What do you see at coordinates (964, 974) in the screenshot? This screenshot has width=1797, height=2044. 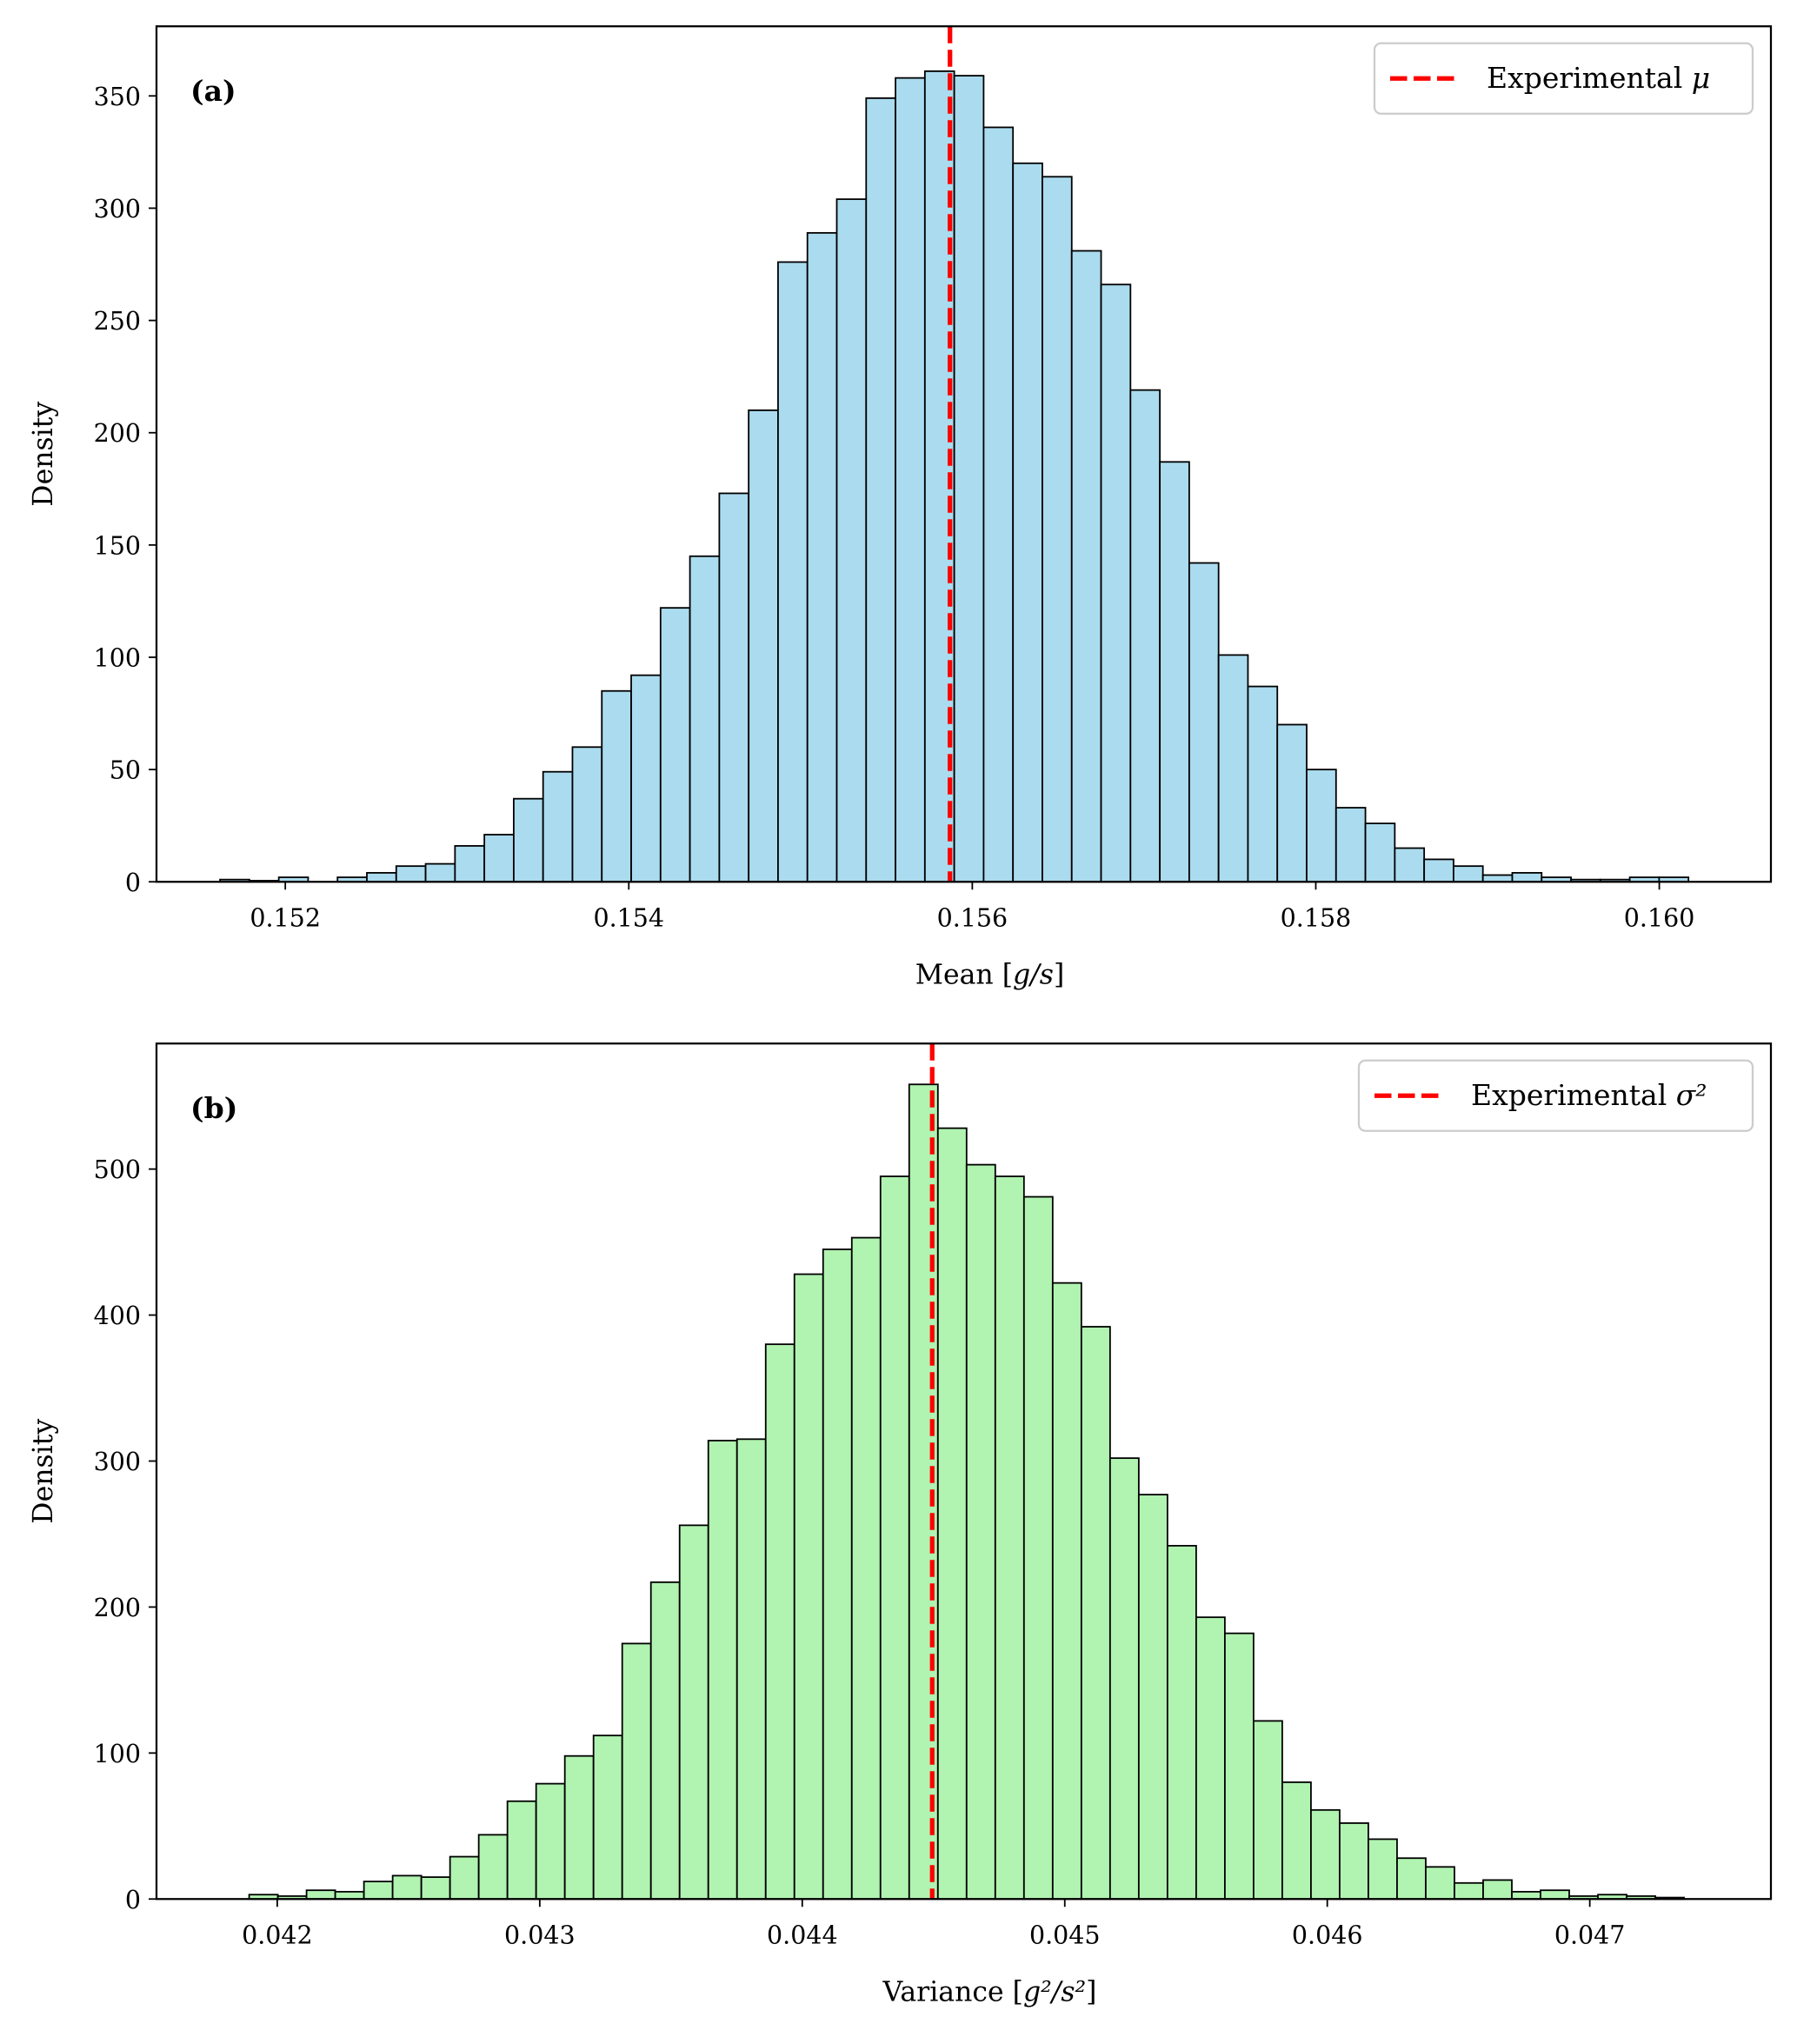 I see `x-axis-label-text: Mean [` at bounding box center [964, 974].